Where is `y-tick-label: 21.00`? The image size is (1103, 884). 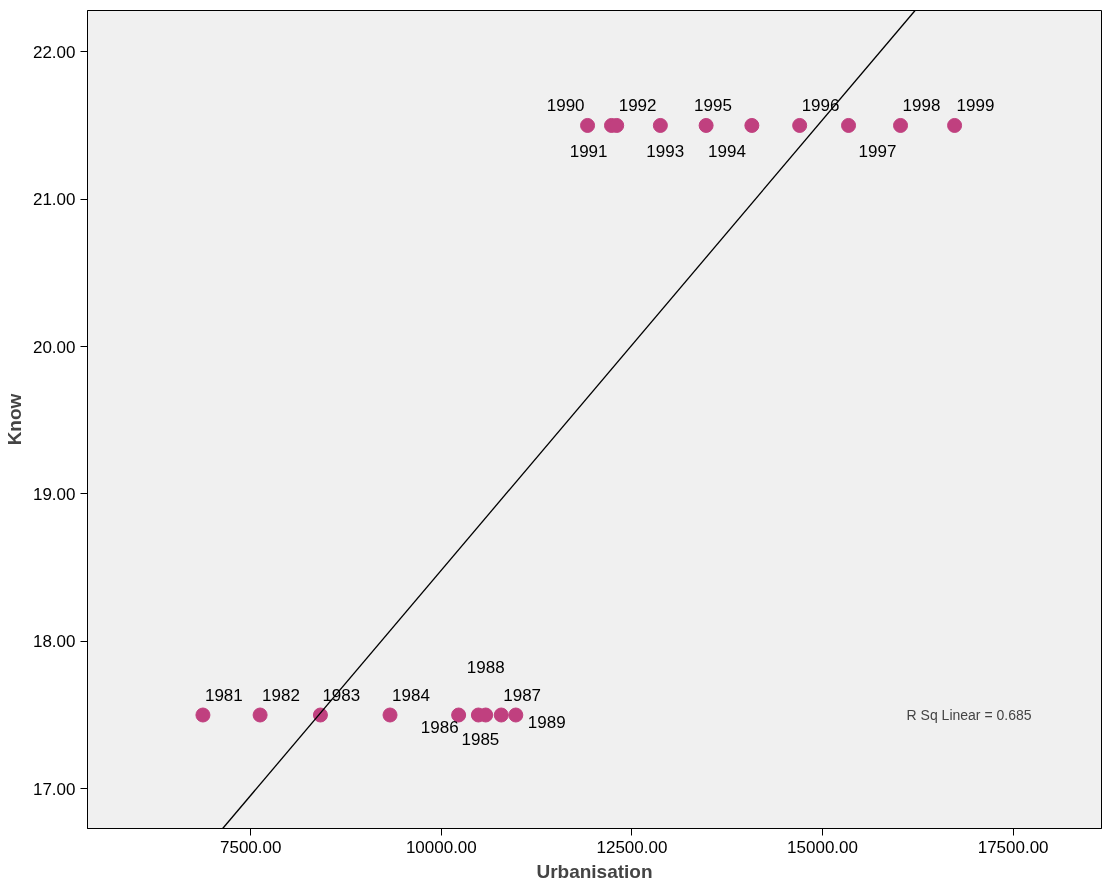
y-tick-label: 21.00 is located at coordinates (54, 200).